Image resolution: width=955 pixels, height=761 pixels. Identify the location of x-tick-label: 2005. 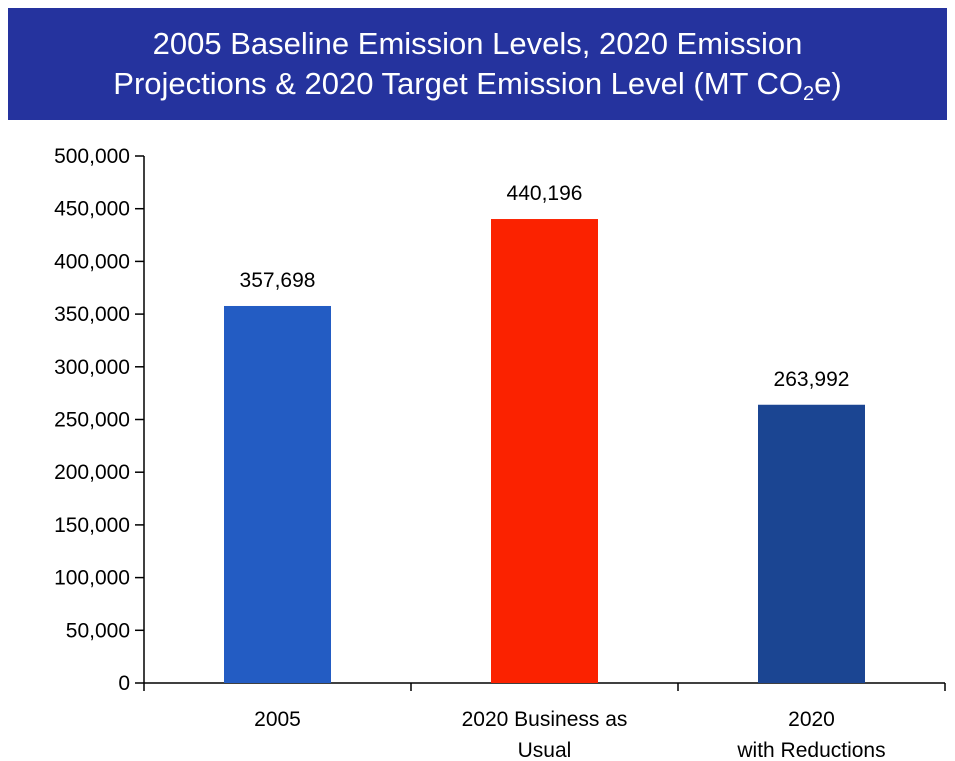
(277, 719).